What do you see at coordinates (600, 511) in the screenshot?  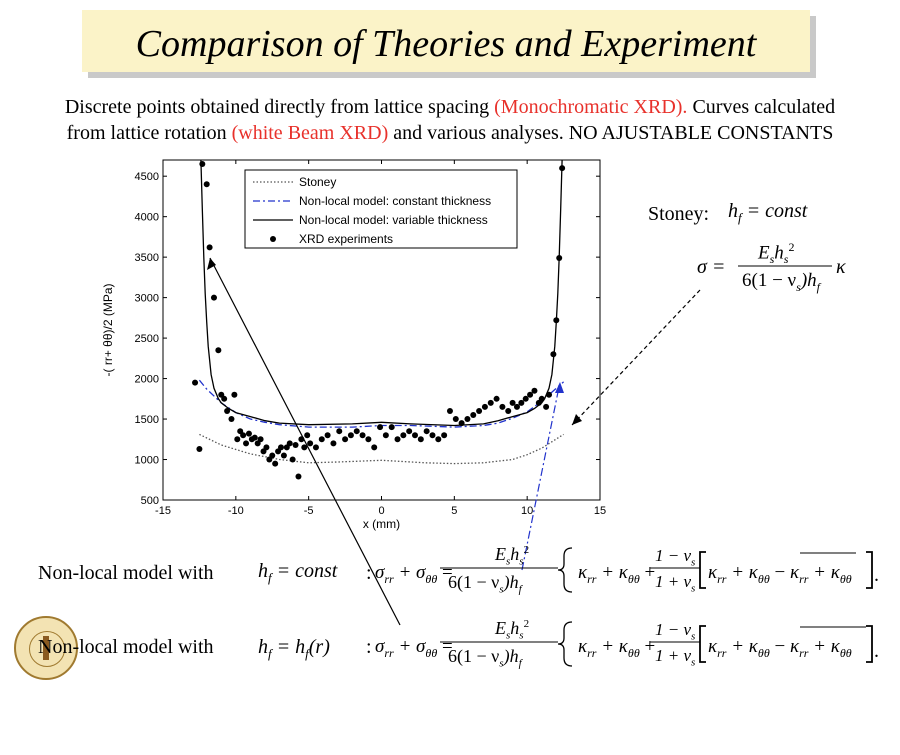 I see `x-tick-label: 15` at bounding box center [600, 511].